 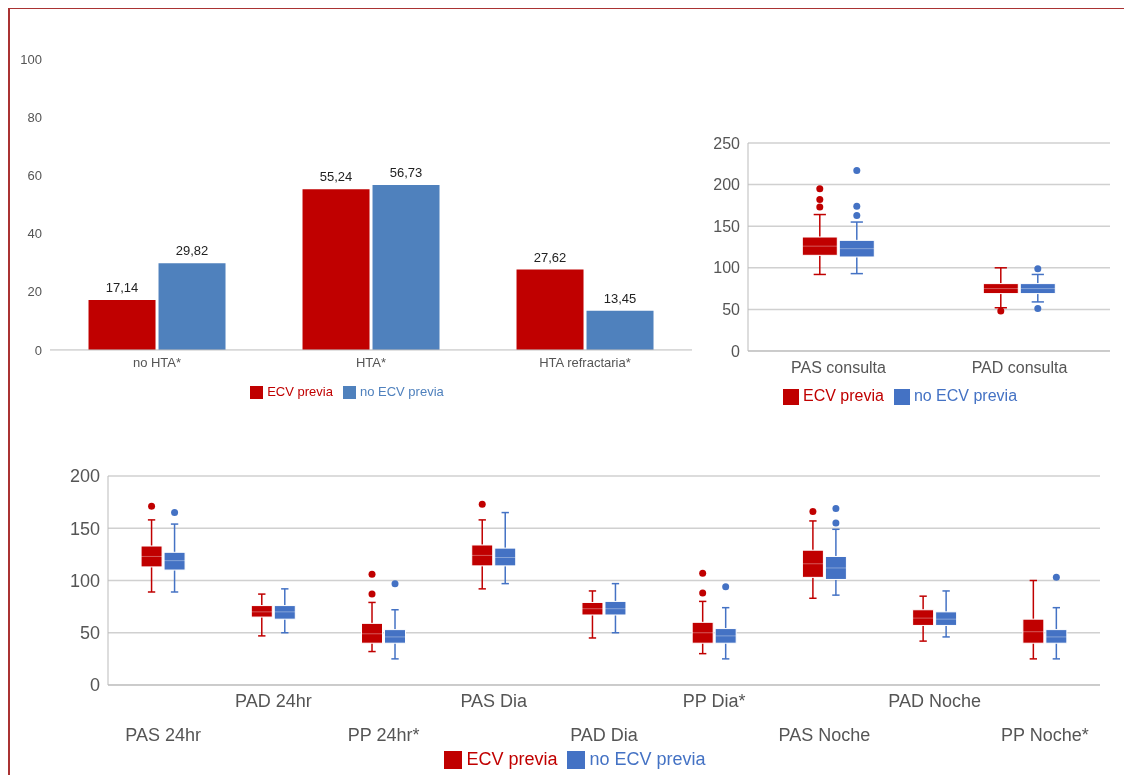 What do you see at coordinates (727, 143) in the screenshot?
I see `y-tick-label: 250` at bounding box center [727, 143].